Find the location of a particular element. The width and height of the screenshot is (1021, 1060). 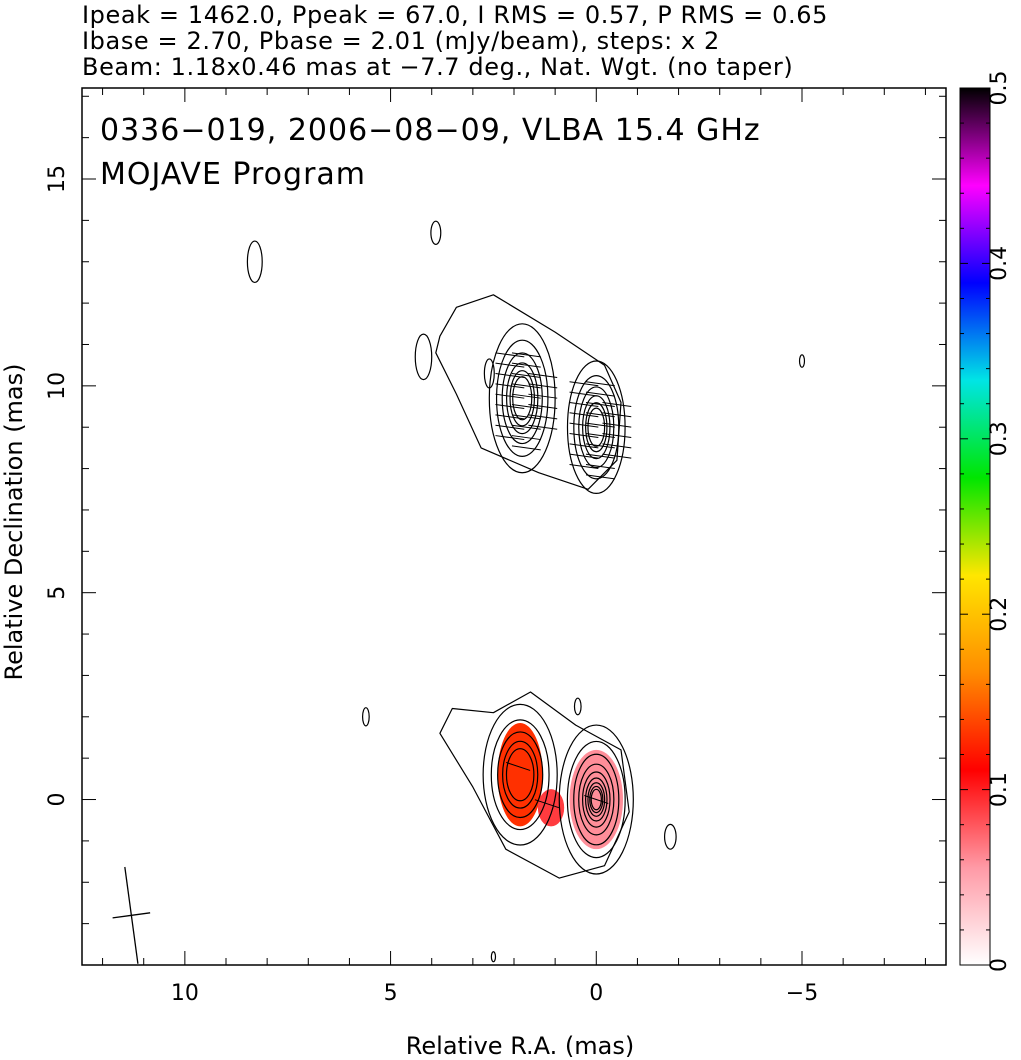

beam-marker is located at coordinates (131, 915).